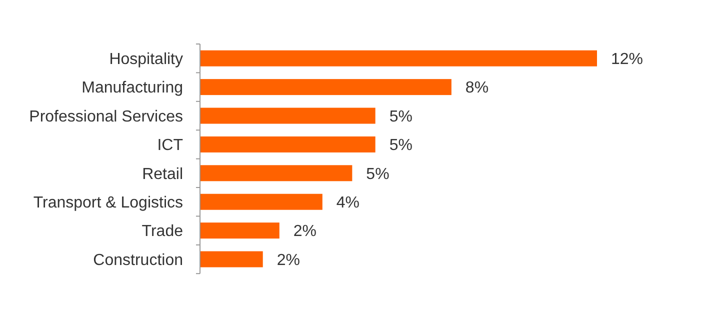  What do you see at coordinates (627, 59) in the screenshot?
I see `data-label: 12%` at bounding box center [627, 59].